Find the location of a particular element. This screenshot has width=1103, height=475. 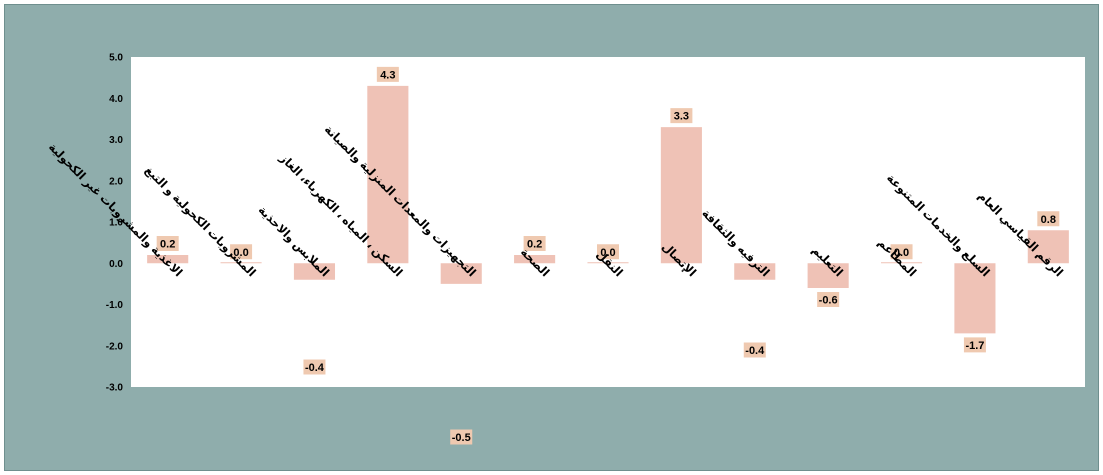

data-label: -0.5 is located at coordinates (461, 437).